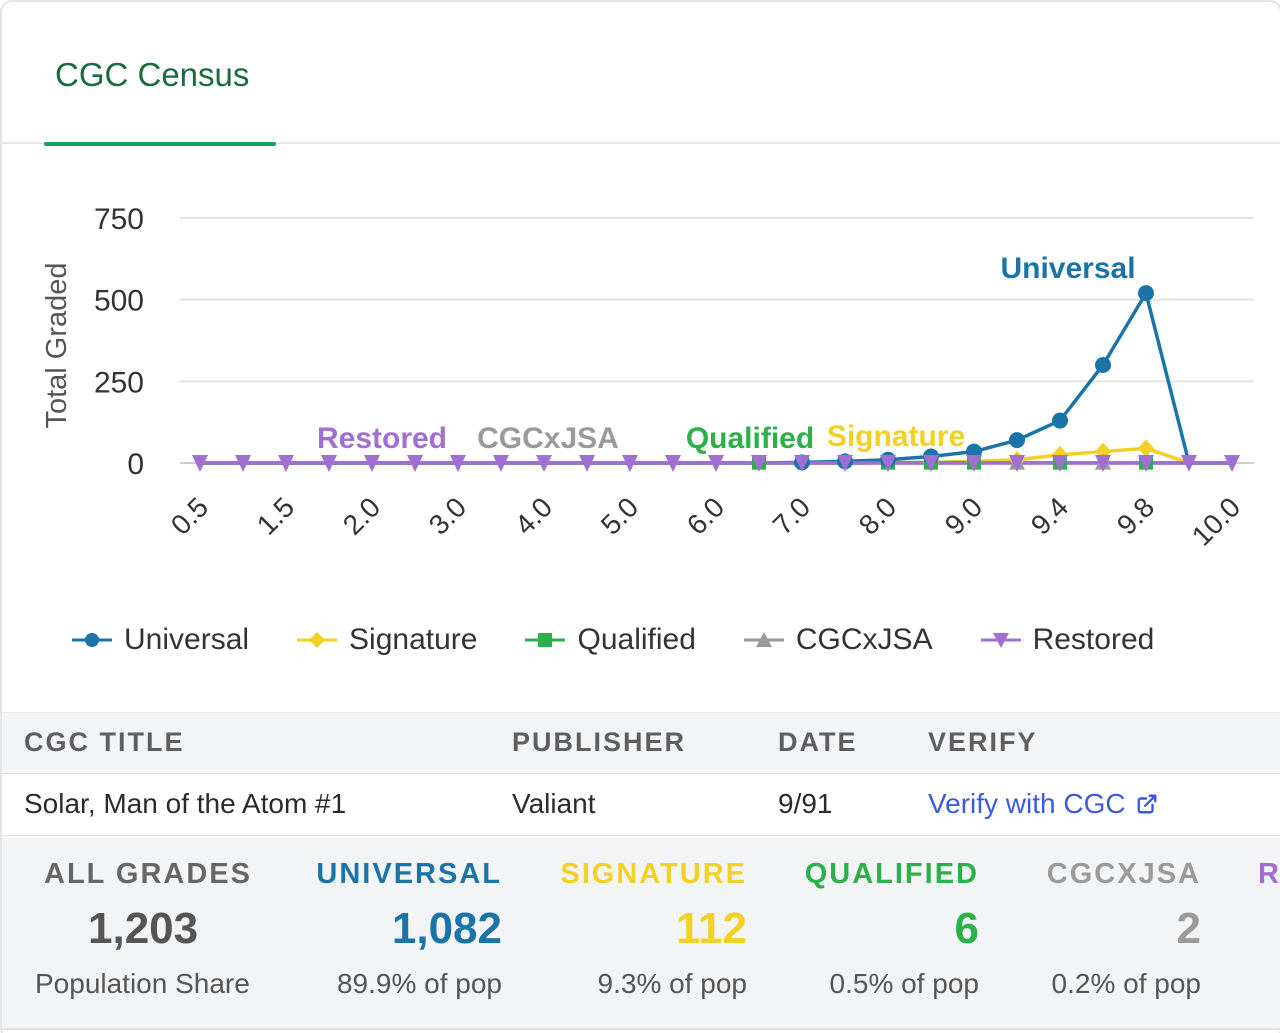 The image size is (1280, 1033). What do you see at coordinates (361, 515) in the screenshot?
I see `x-tick-label: 2.0` at bounding box center [361, 515].